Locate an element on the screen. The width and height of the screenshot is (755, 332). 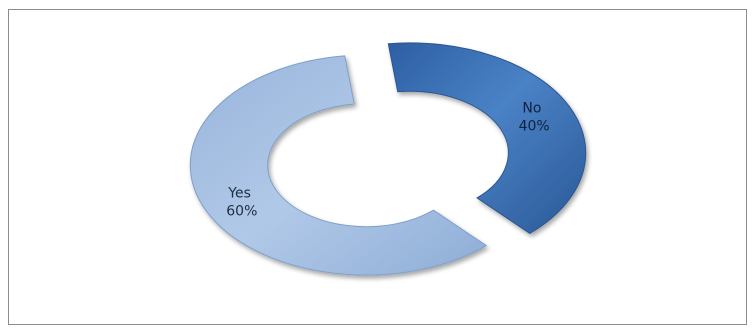
slice-category-yes: Yes is located at coordinates (239, 193).